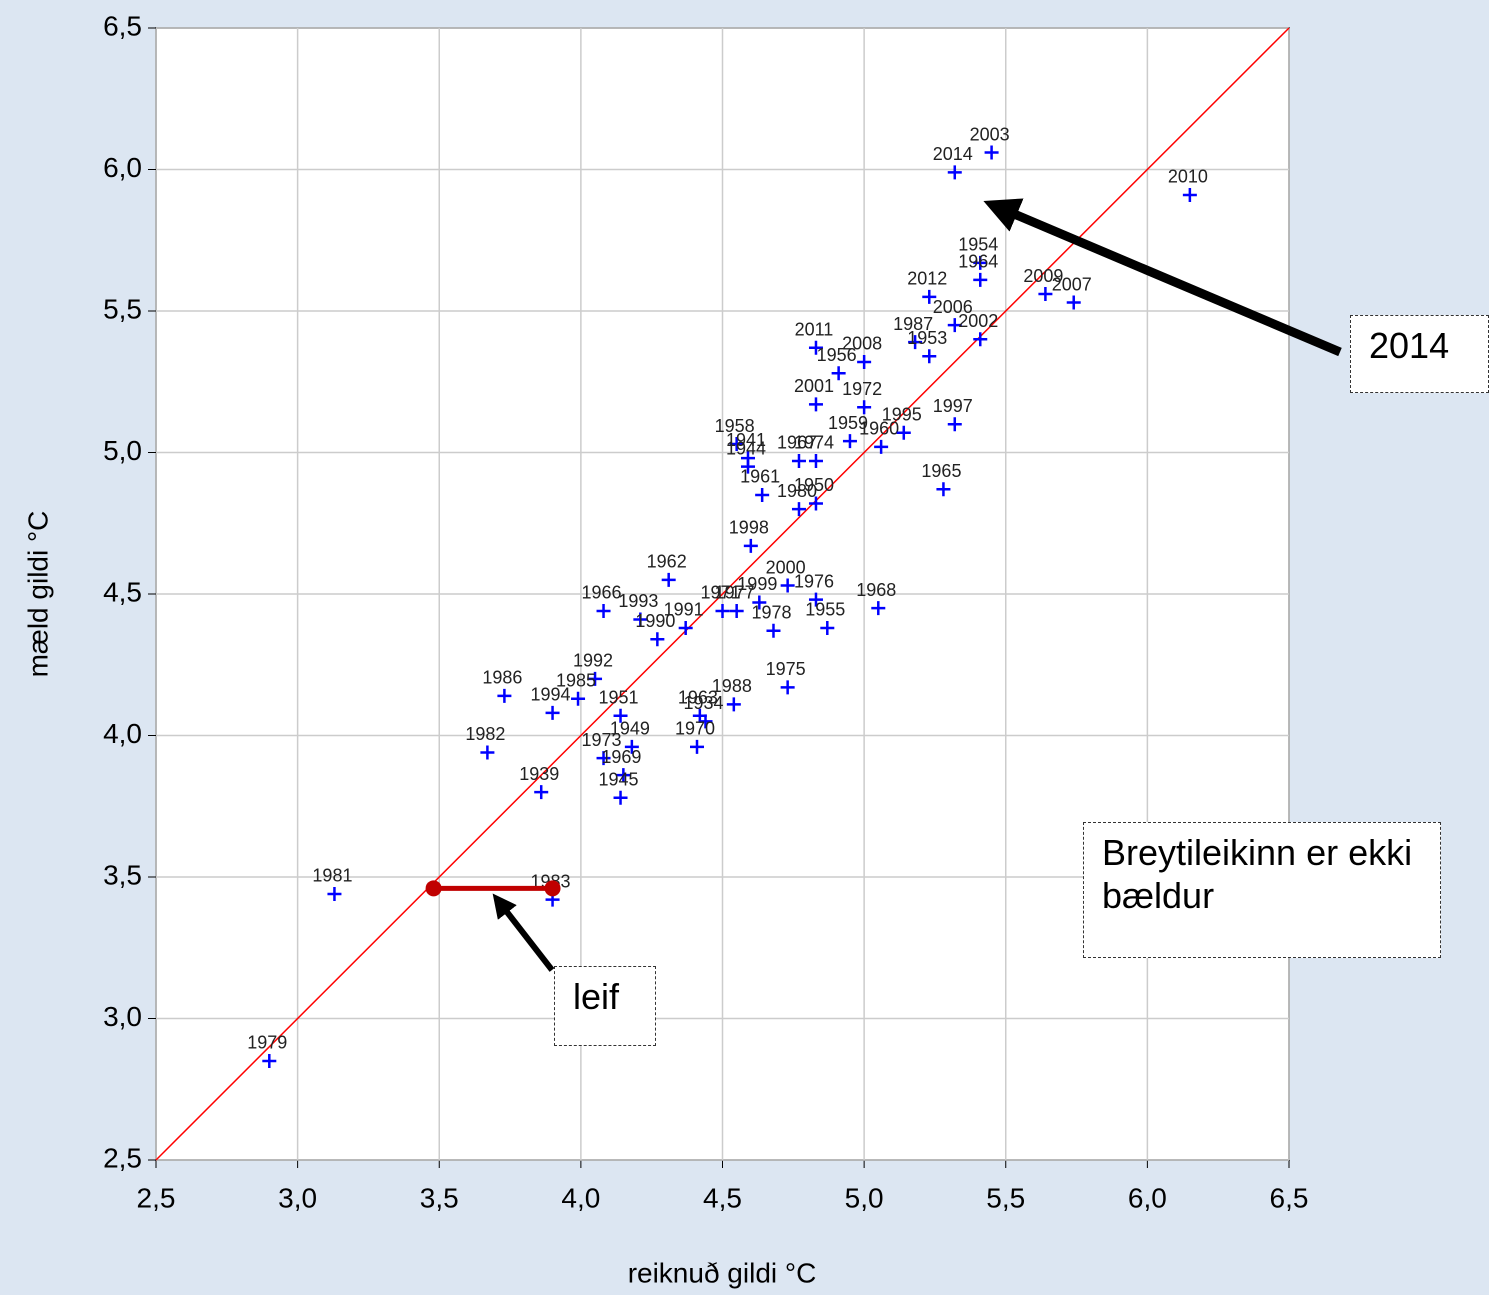 This screenshot has height=1295, width=1489. What do you see at coordinates (267, 1043) in the screenshot?
I see `point-label: 1979` at bounding box center [267, 1043].